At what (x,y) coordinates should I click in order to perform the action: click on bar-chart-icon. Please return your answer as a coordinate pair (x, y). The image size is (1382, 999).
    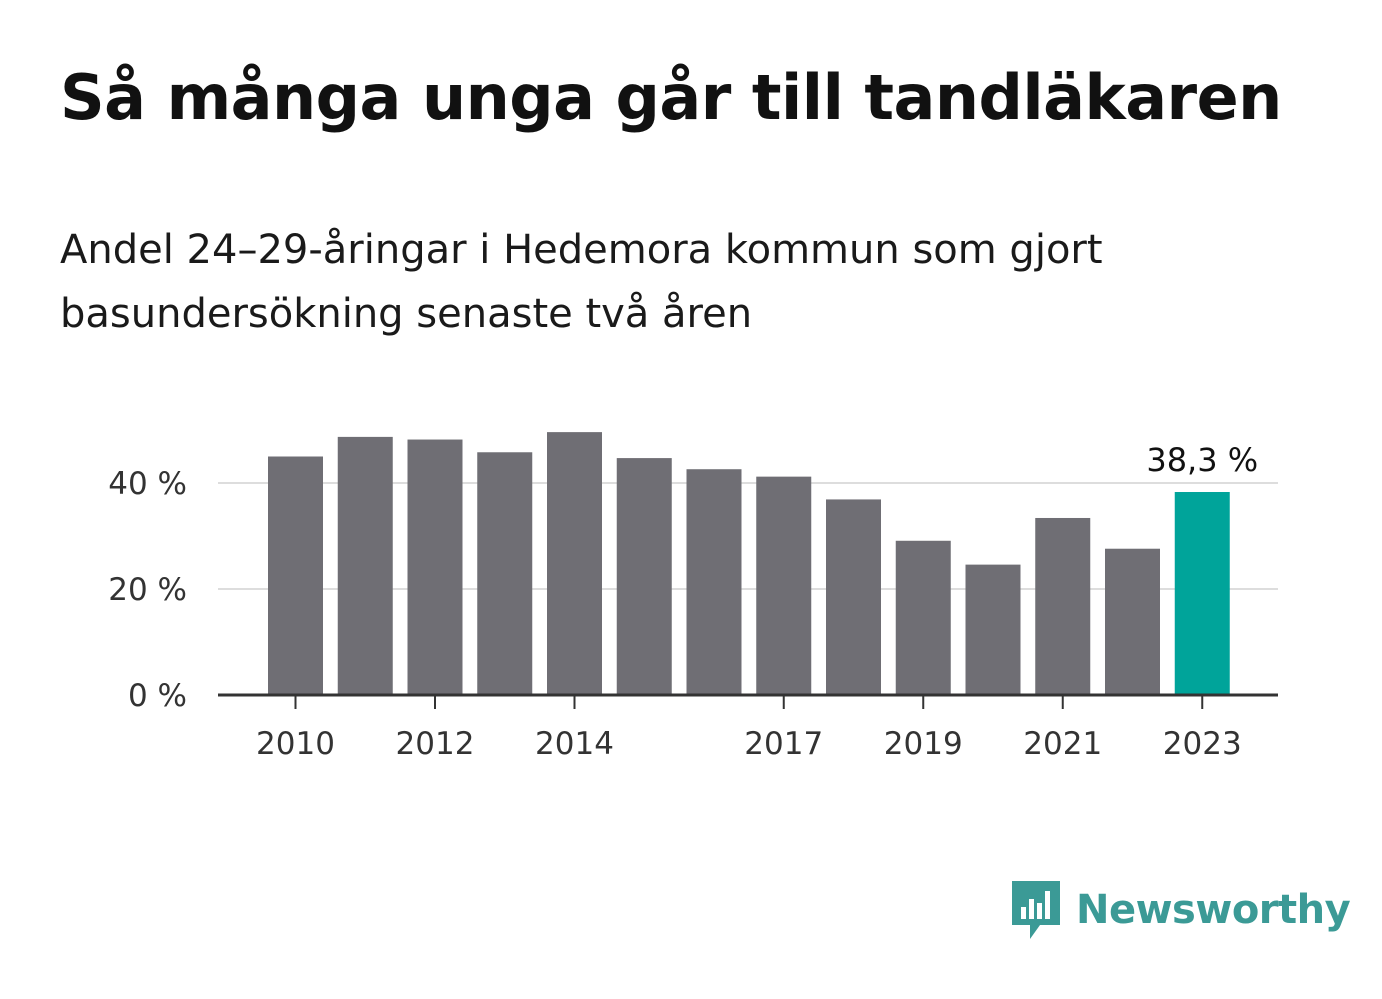
    Looking at the image, I should click on (1036, 910).